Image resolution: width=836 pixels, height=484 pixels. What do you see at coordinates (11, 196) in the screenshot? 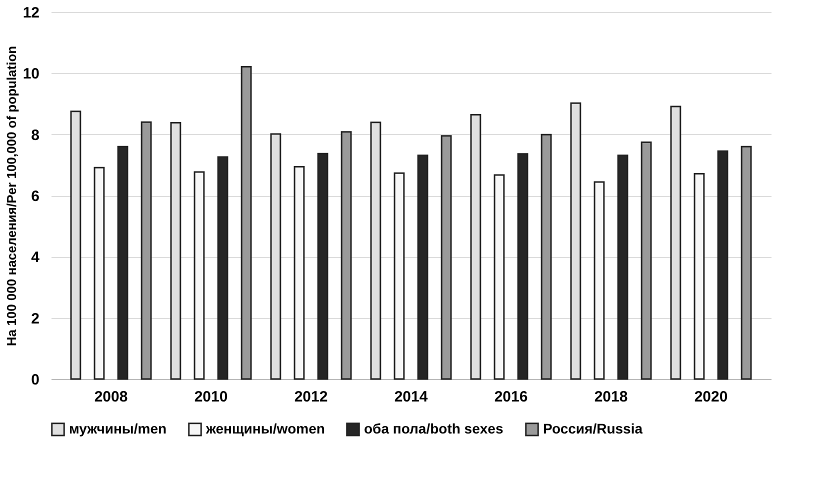
I see `y-axis-title: На 100 000 населения/Per 100,000 of population` at bounding box center [11, 196].